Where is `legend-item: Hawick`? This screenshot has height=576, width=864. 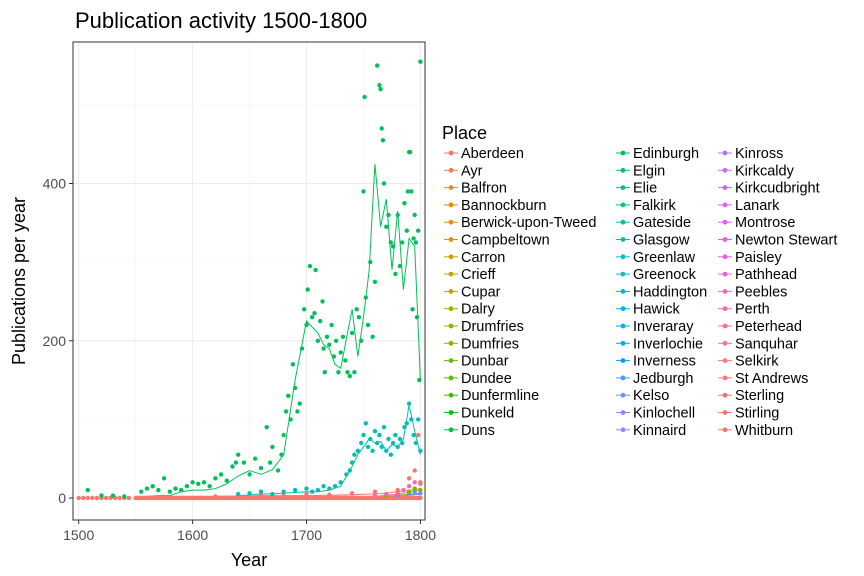
legend-item: Hawick is located at coordinates (648, 310).